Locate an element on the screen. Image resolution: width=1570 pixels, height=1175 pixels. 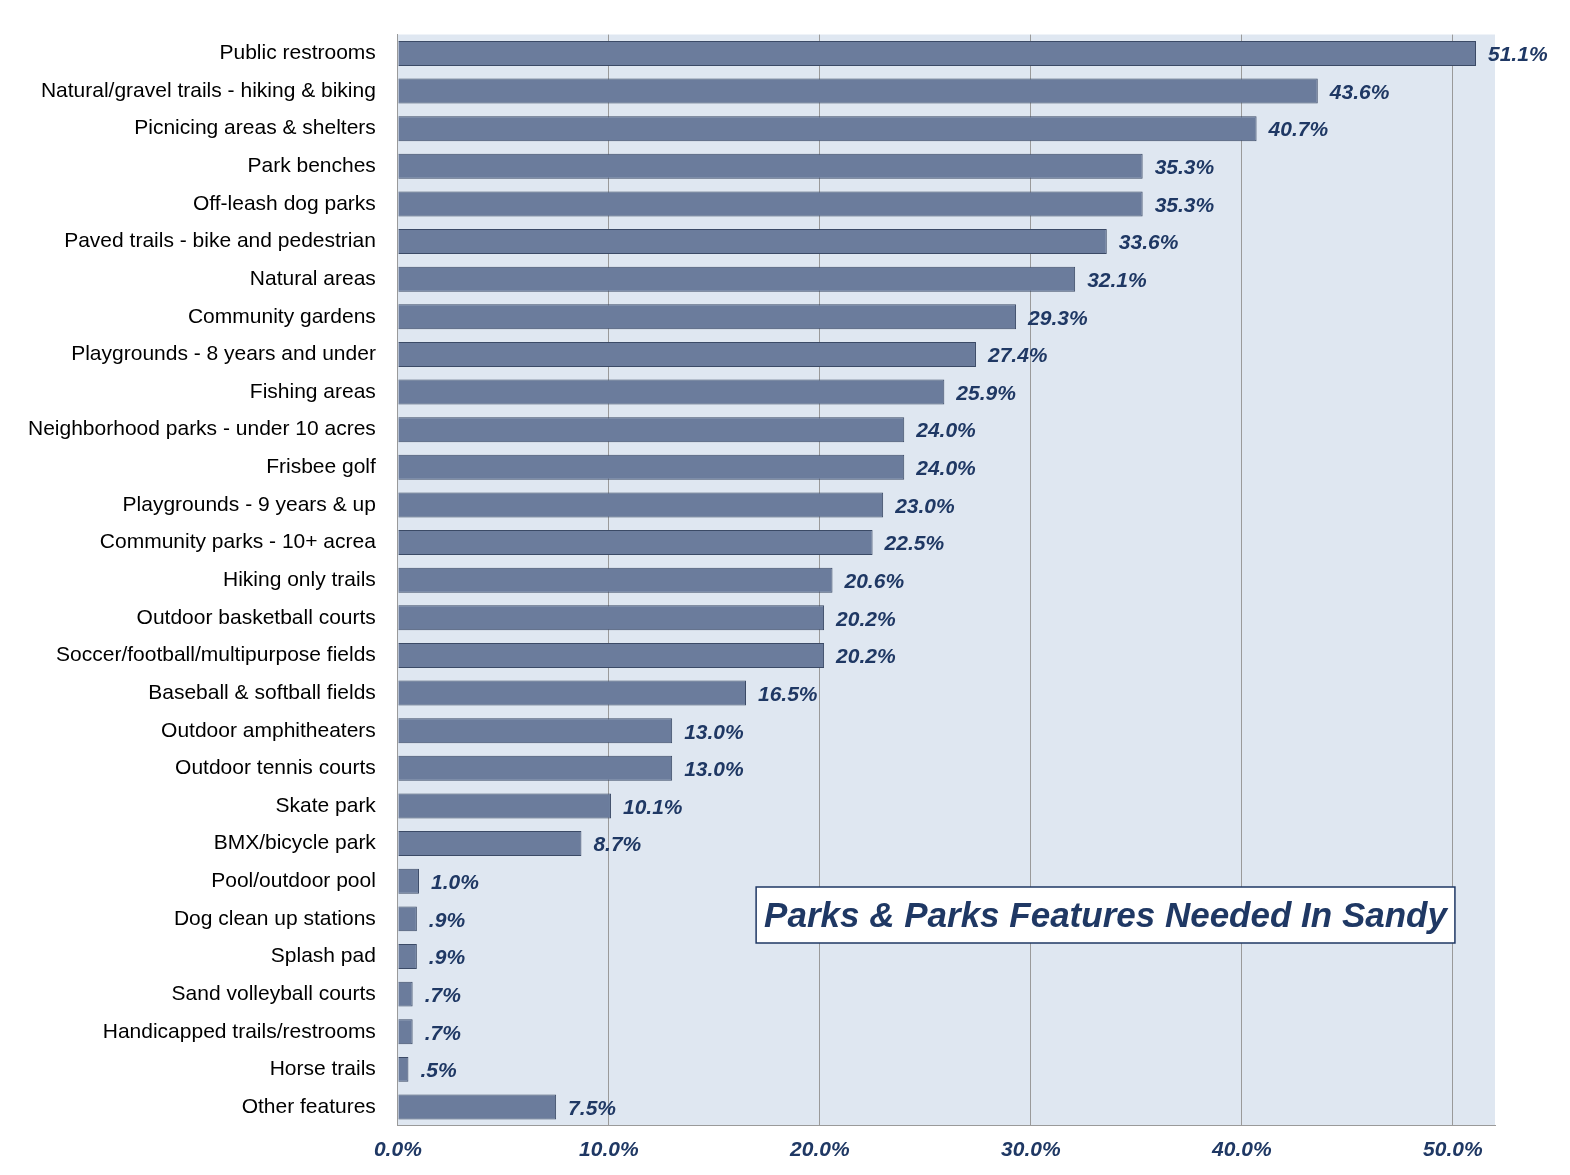
data-label: 7.5% is located at coordinates (592, 1107).